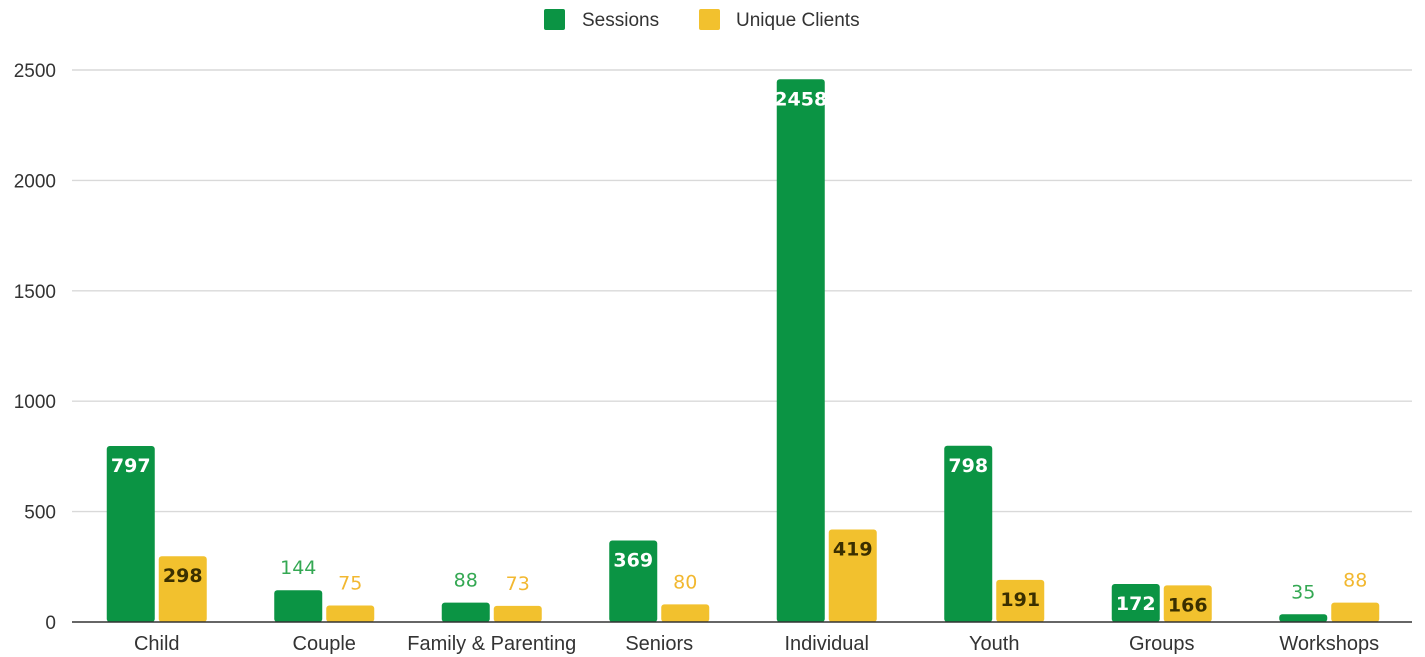  I want to click on x-tick-label: Family & Parenting, so click(491, 644).